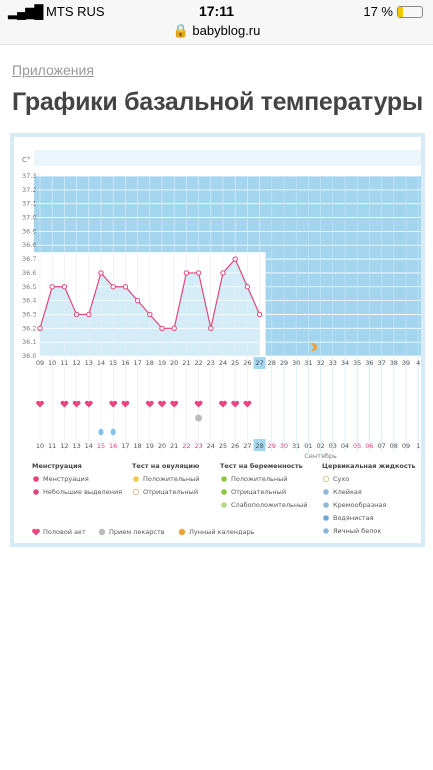 The width and height of the screenshot is (433, 770). I want to click on x-tick-label: 19, so click(162, 363).